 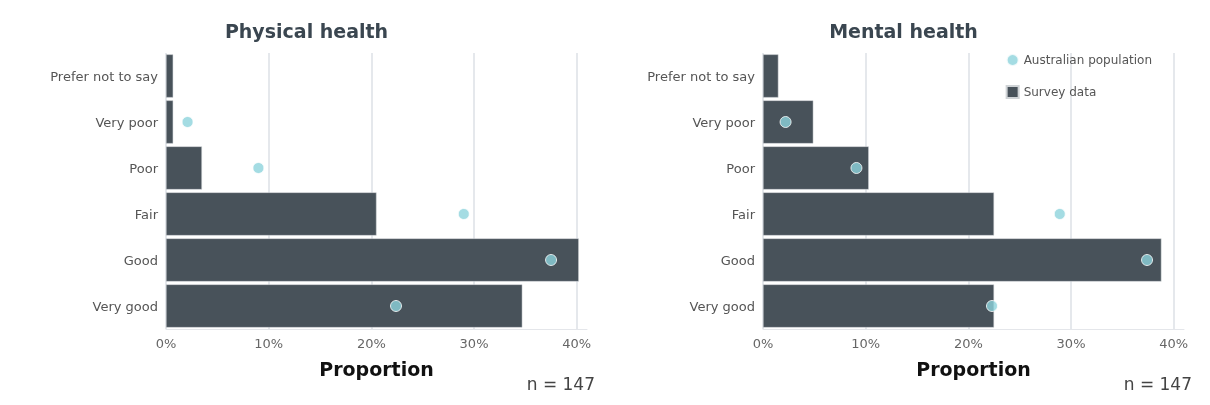 I want to click on chart-title: Physical health, so click(x=306, y=30).